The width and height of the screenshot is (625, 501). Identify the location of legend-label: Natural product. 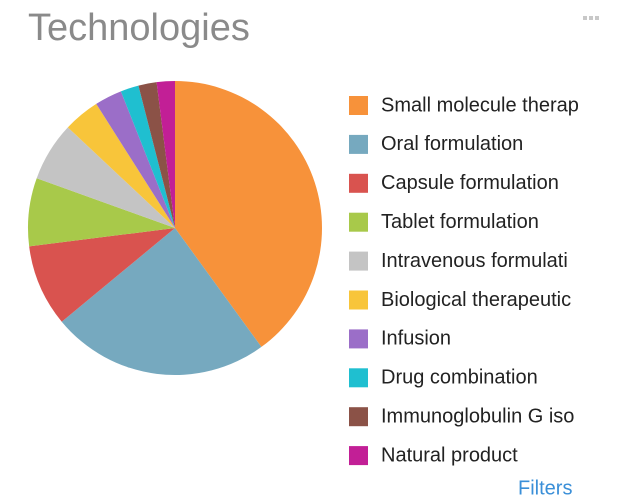
(449, 455).